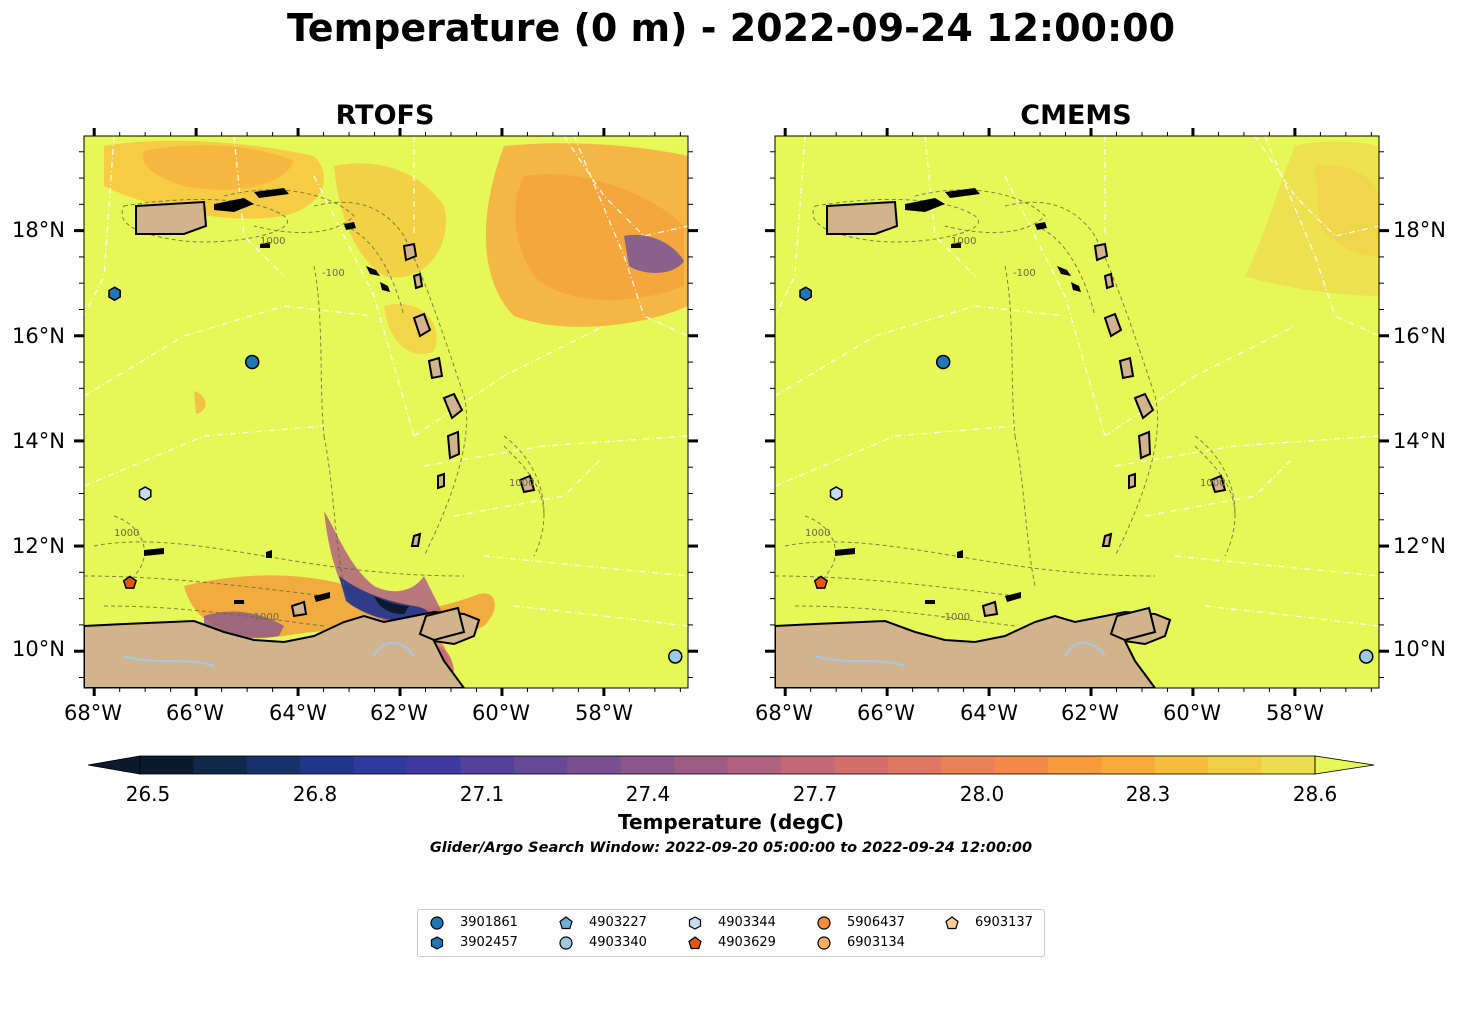 This screenshot has height=1014, width=1462. I want to click on colorbar-extend-max, so click(1344, 765).